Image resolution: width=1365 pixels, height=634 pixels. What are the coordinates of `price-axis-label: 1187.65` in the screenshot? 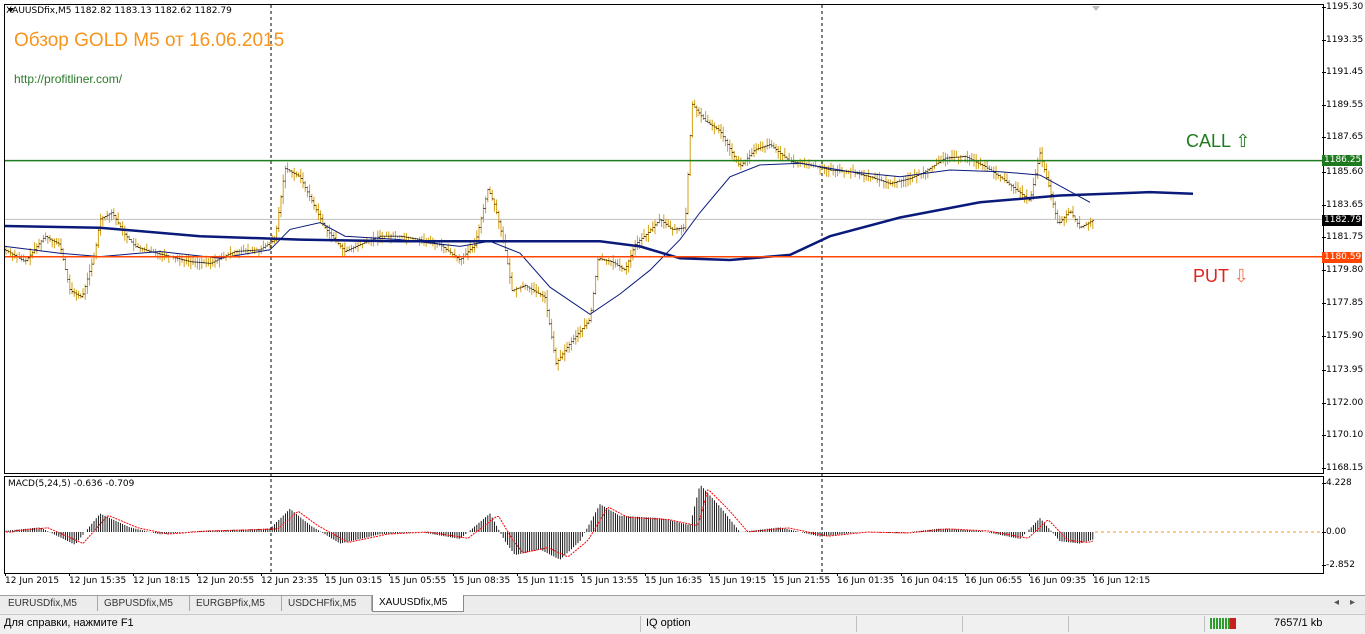 It's located at (1345, 136).